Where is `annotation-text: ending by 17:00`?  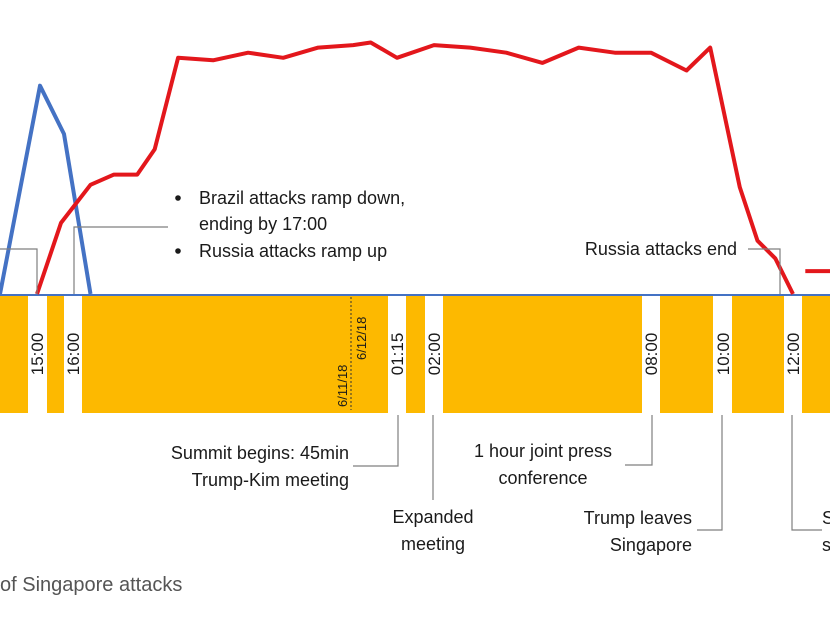
annotation-text: ending by 17:00 is located at coordinates (263, 224).